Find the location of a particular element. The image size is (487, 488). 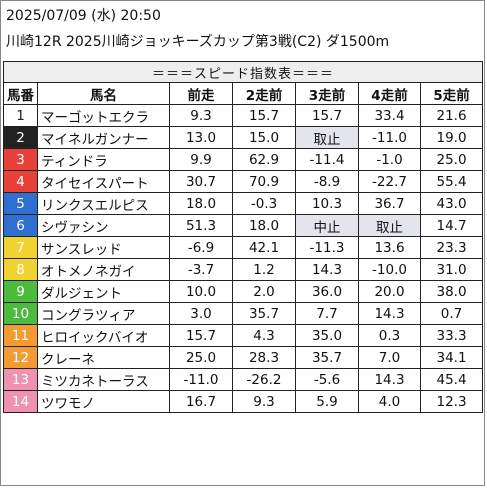

speed-index-value: 33.3 is located at coordinates (451, 335).